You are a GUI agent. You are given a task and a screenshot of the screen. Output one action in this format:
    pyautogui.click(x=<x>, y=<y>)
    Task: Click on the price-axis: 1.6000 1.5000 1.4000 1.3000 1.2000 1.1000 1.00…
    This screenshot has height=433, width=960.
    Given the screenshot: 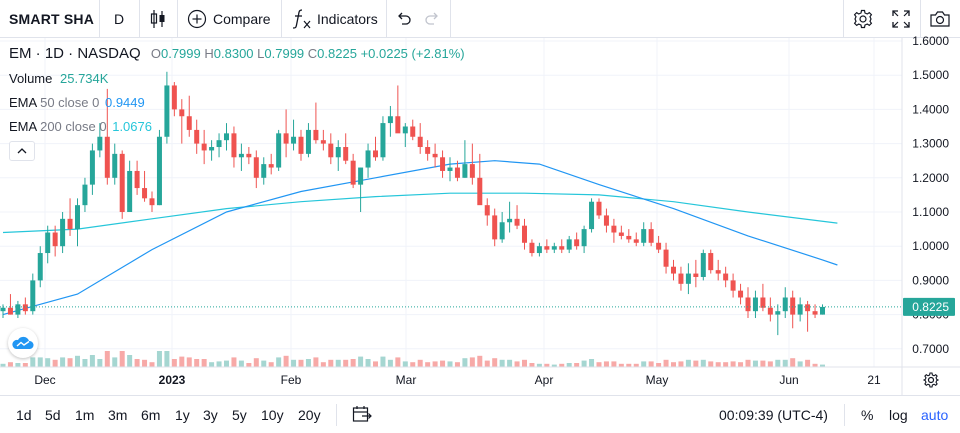 What is the action you would take?
    pyautogui.click(x=929, y=195)
    